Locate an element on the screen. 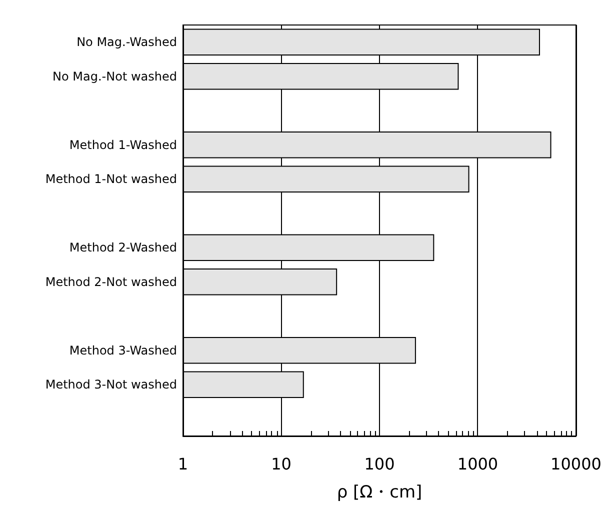 The height and width of the screenshot is (506, 609). x-tick-label: 10 is located at coordinates (281, 464).